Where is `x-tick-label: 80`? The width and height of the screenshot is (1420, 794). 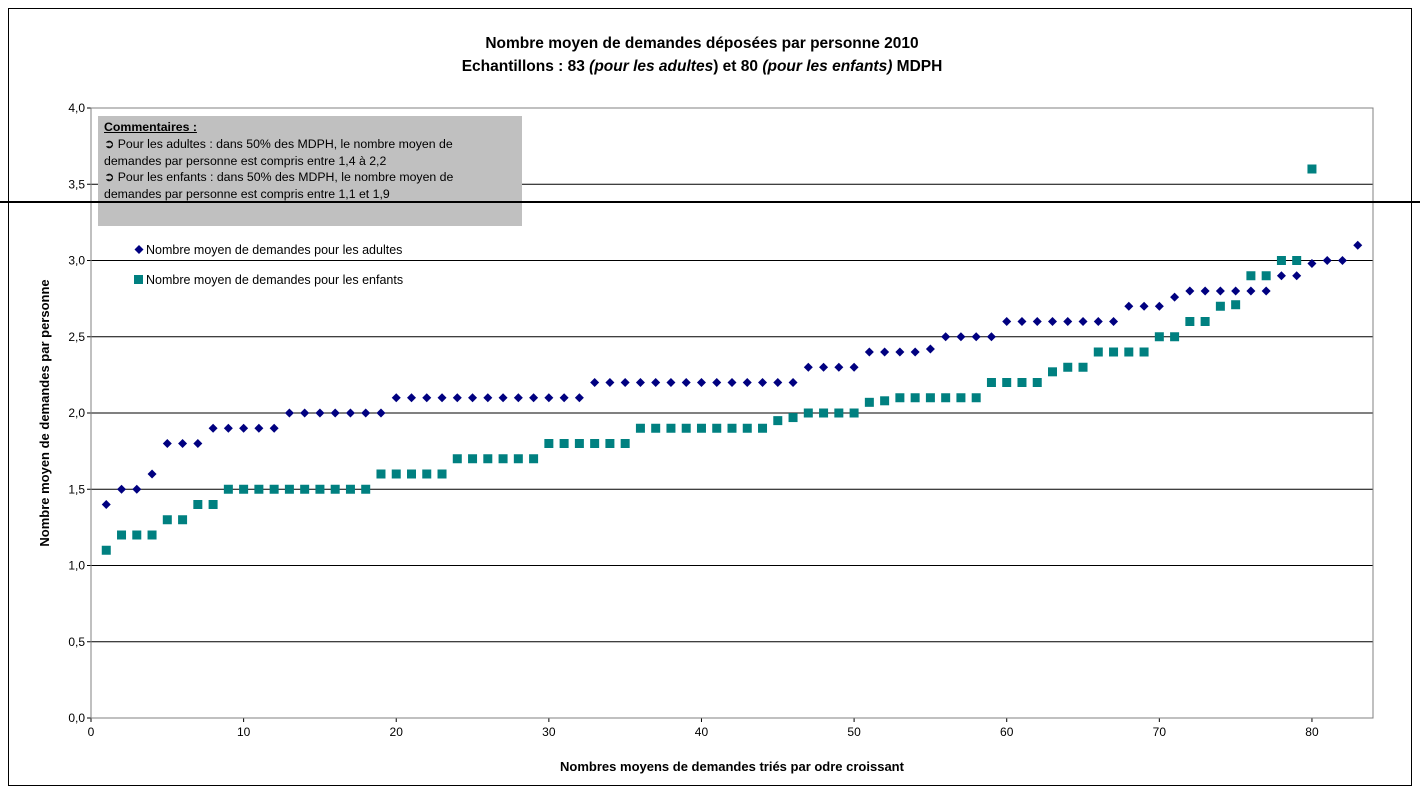 x-tick-label: 80 is located at coordinates (1312, 732).